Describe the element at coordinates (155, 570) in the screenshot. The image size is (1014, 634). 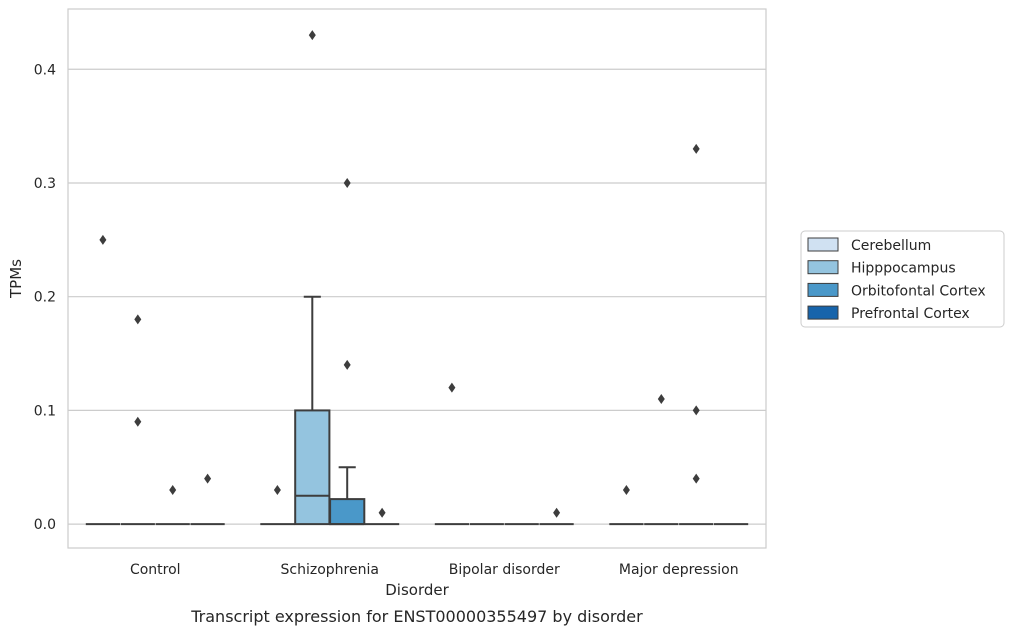
I see `x-tick-label: Control` at that location.